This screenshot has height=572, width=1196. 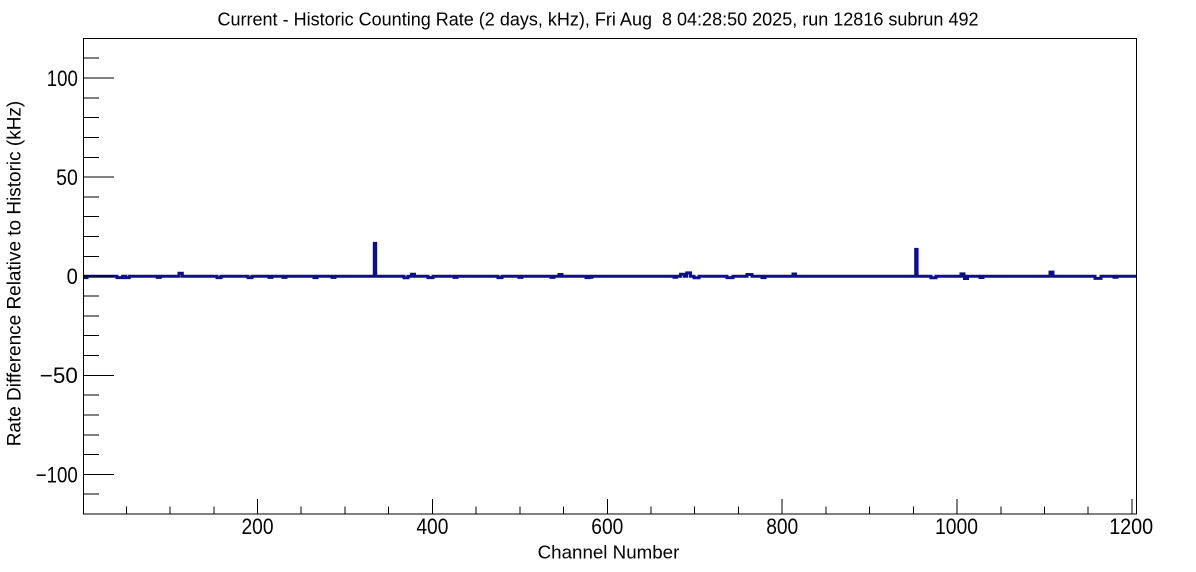 What do you see at coordinates (609, 551) in the screenshot?
I see `svg-text: Channel Number` at bounding box center [609, 551].